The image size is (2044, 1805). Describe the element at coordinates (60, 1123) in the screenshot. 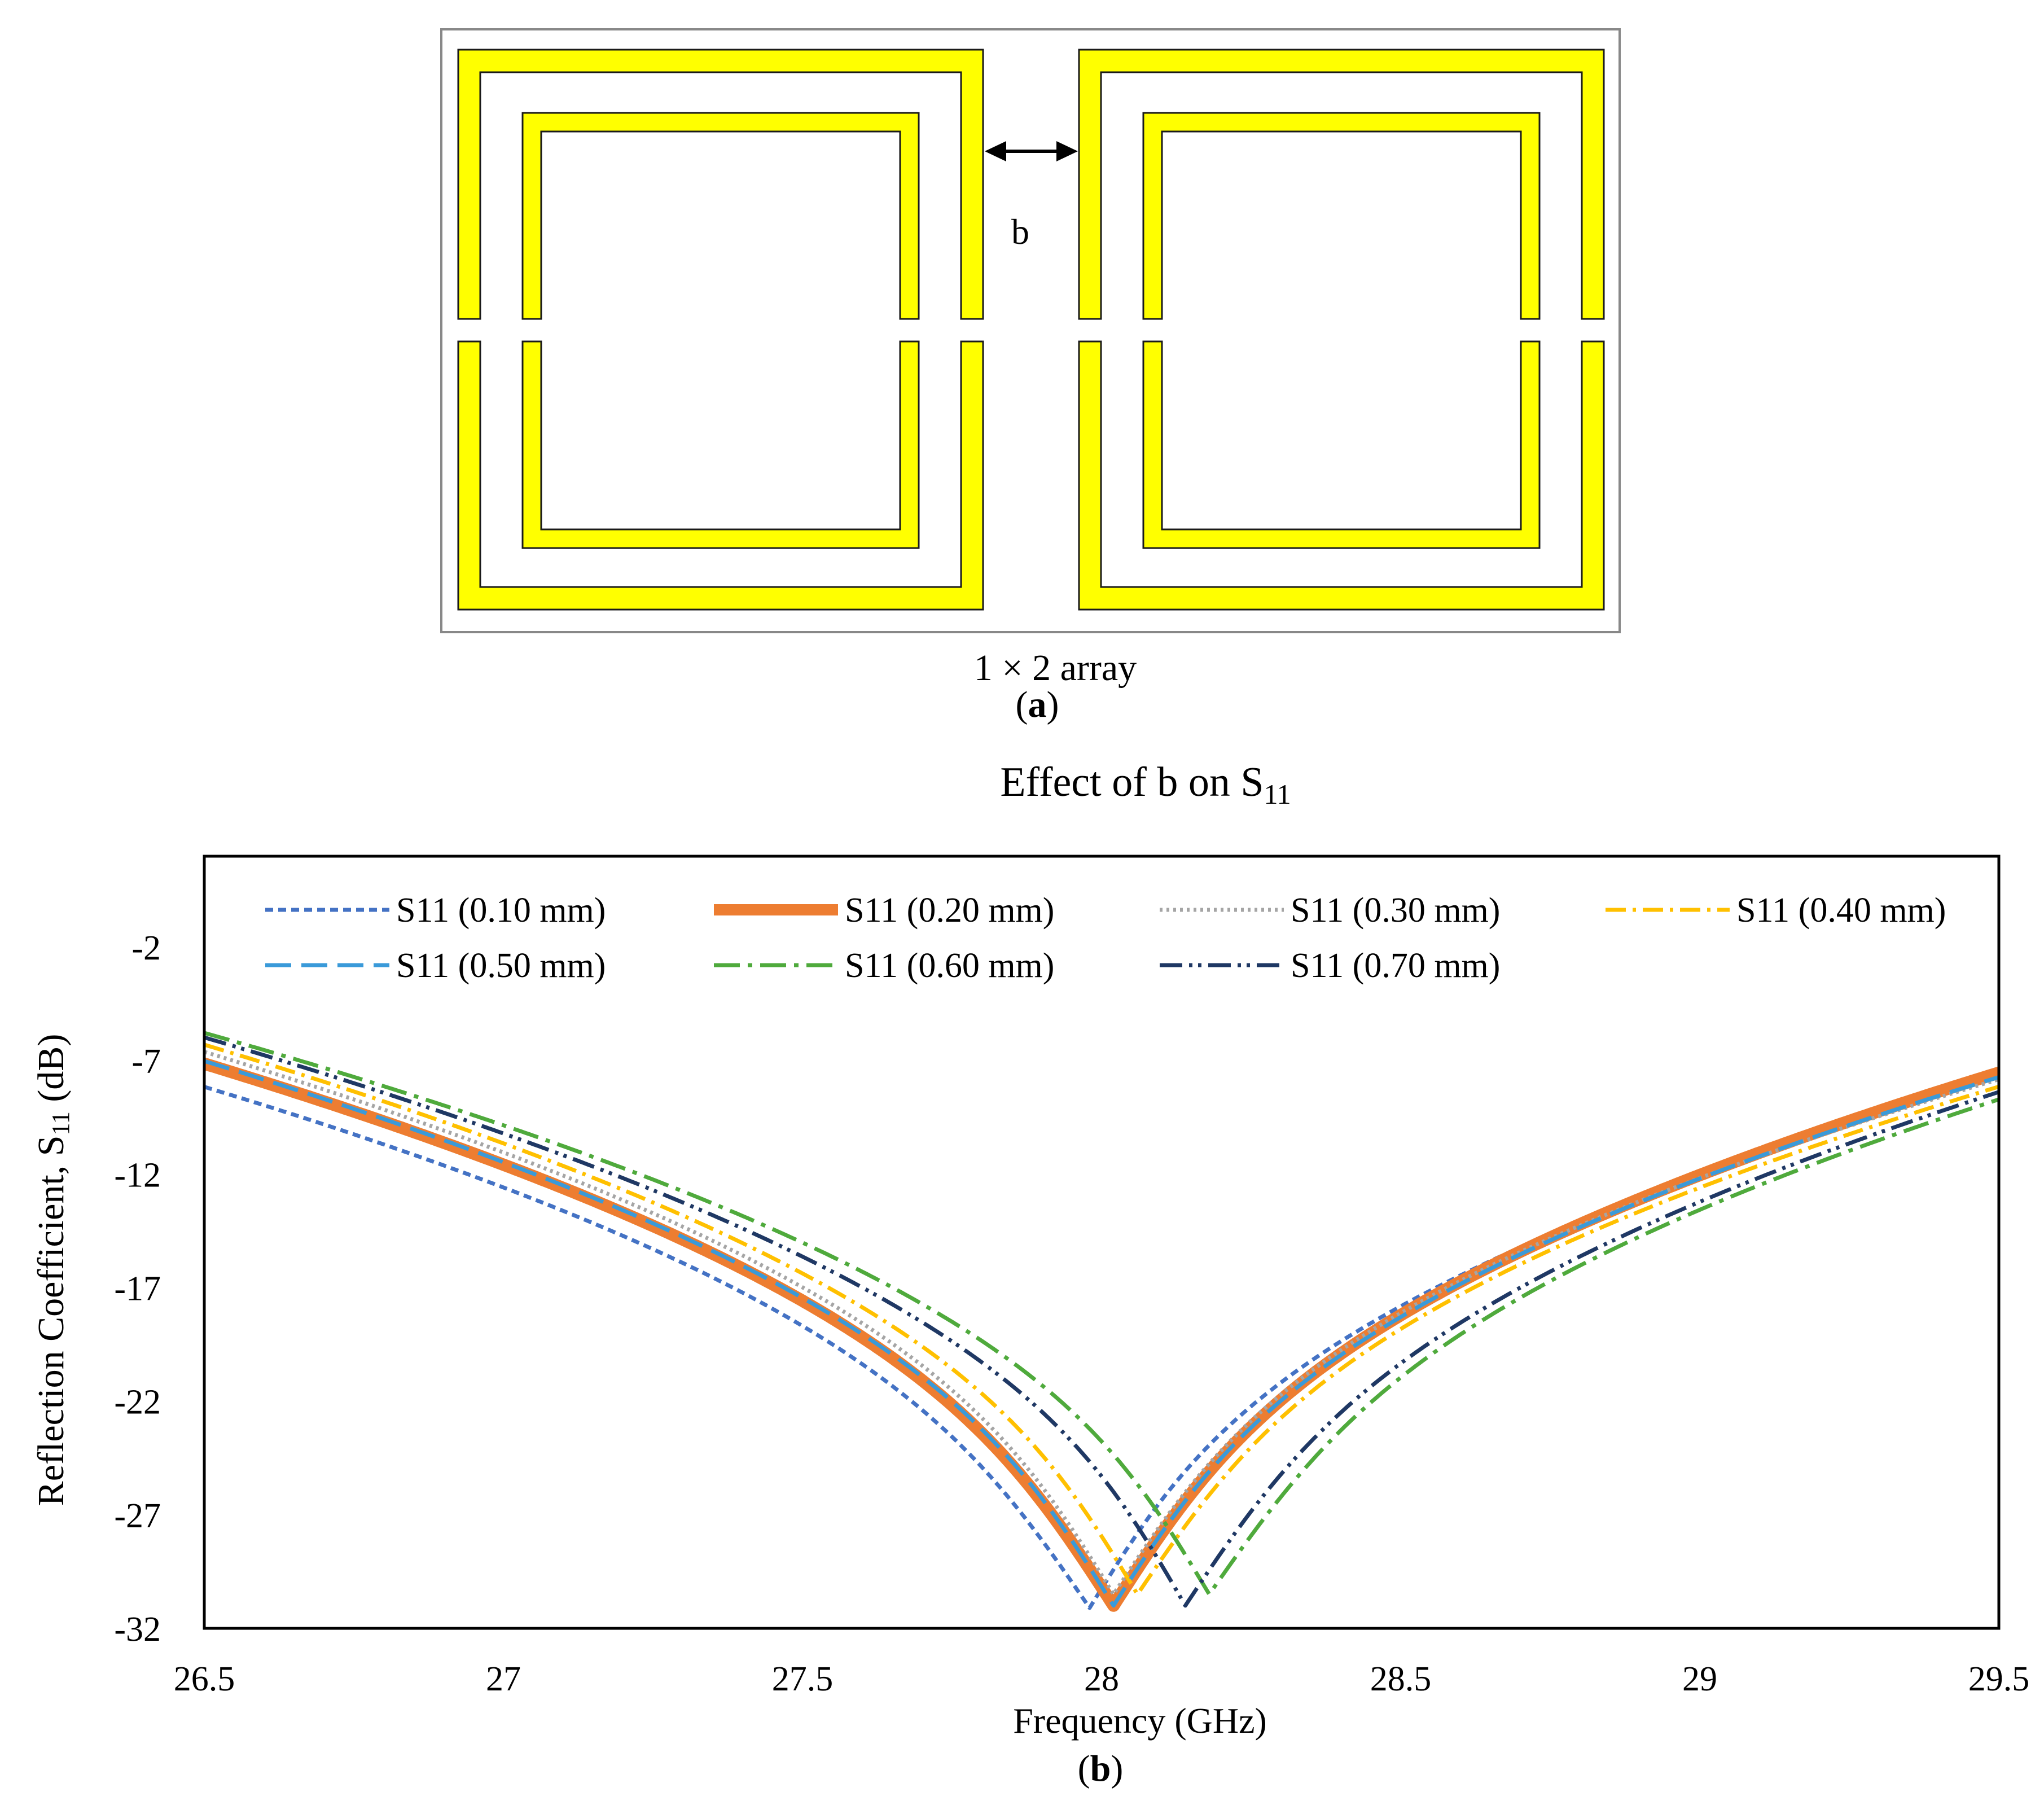

I see `y-axis-label-sub: 11` at that location.